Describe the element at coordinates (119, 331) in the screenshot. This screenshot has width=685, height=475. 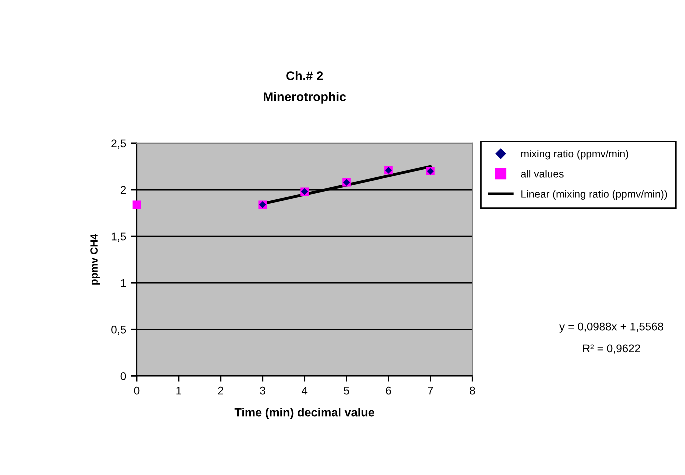
I see `y-tick-label: 0,5` at that location.